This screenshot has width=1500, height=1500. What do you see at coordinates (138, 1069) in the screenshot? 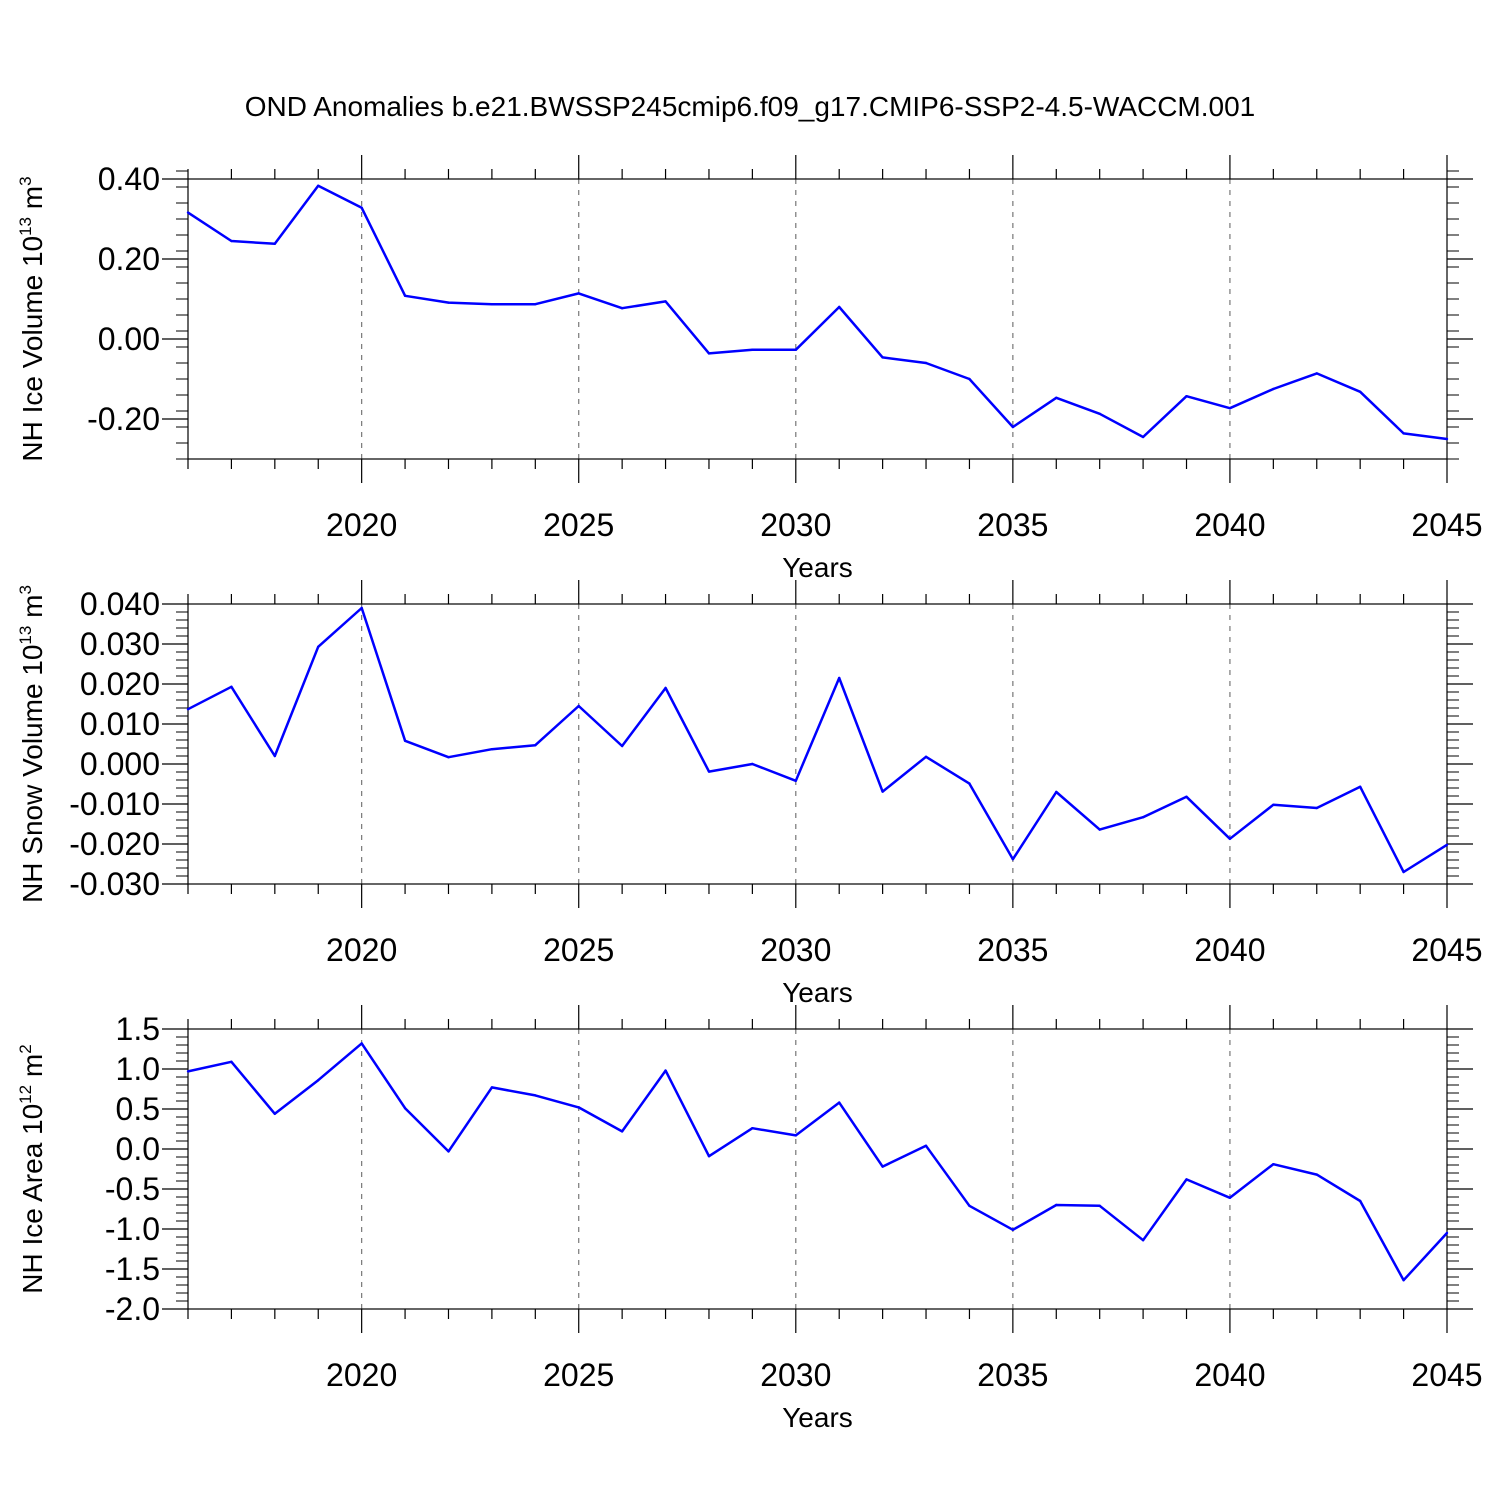
I see `y-tick-label: 1.0` at bounding box center [138, 1069].